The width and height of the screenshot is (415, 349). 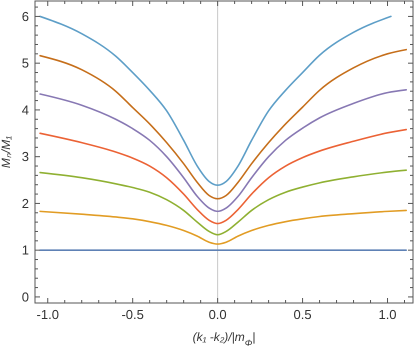 I want to click on y-axis-title: Mₙ/M₁, so click(x=6, y=152).